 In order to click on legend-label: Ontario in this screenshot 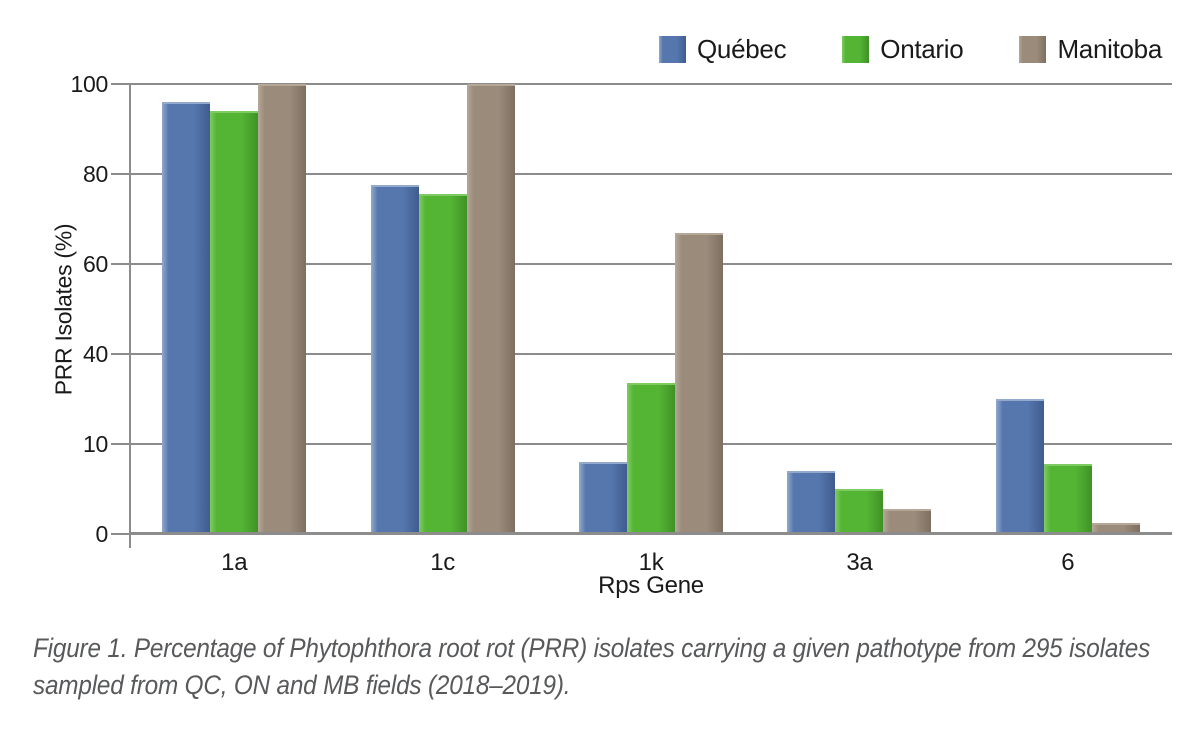, I will do `click(922, 49)`.